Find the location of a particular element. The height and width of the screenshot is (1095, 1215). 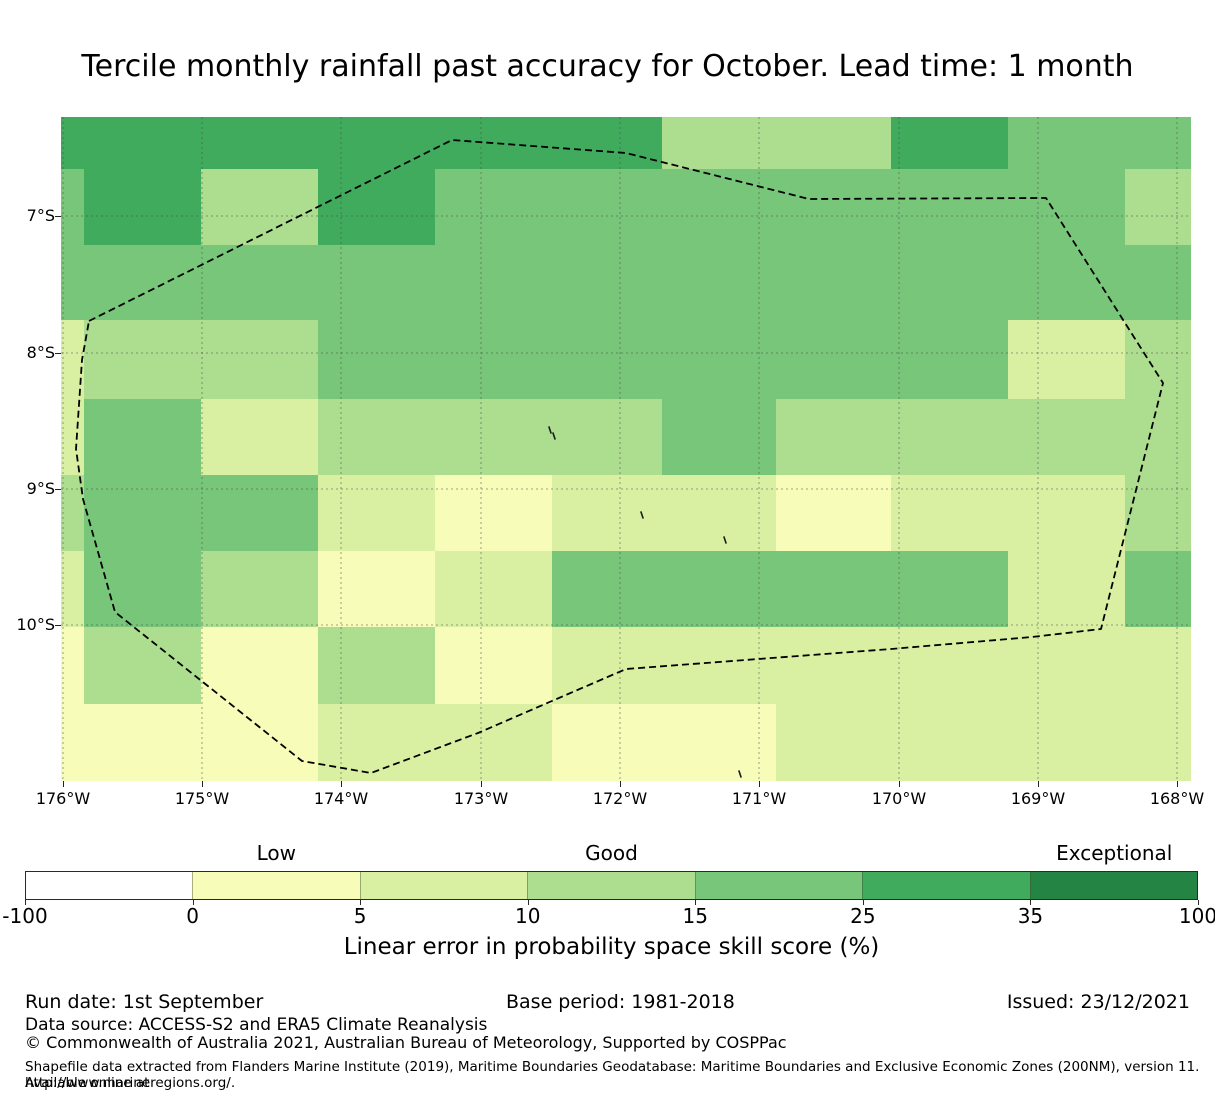

base-period-text: Base period: 1981-2018 is located at coordinates (620, 1002).